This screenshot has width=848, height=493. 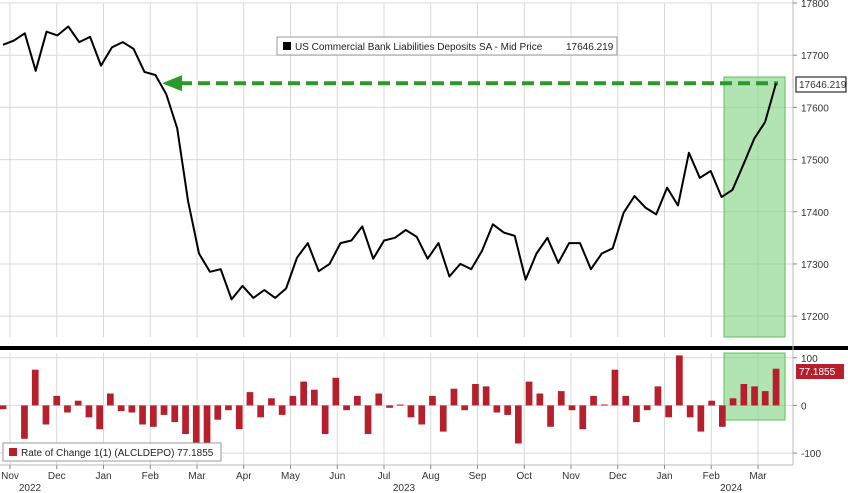 What do you see at coordinates (424, 348) in the screenshot?
I see `divider-bar` at bounding box center [424, 348].